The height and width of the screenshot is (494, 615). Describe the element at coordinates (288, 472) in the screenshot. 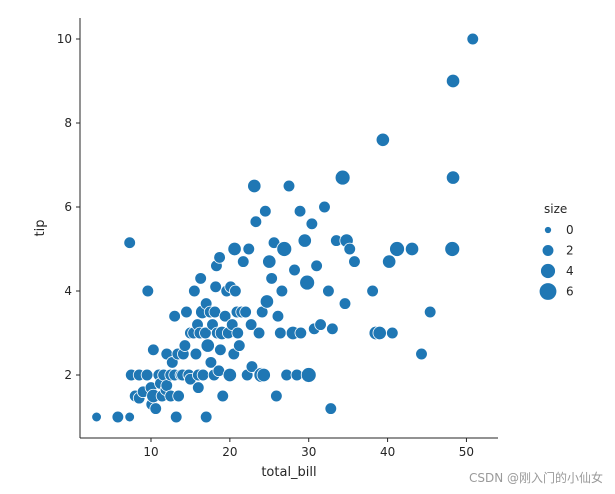

I see `x-axis-label: total_bill` at that location.